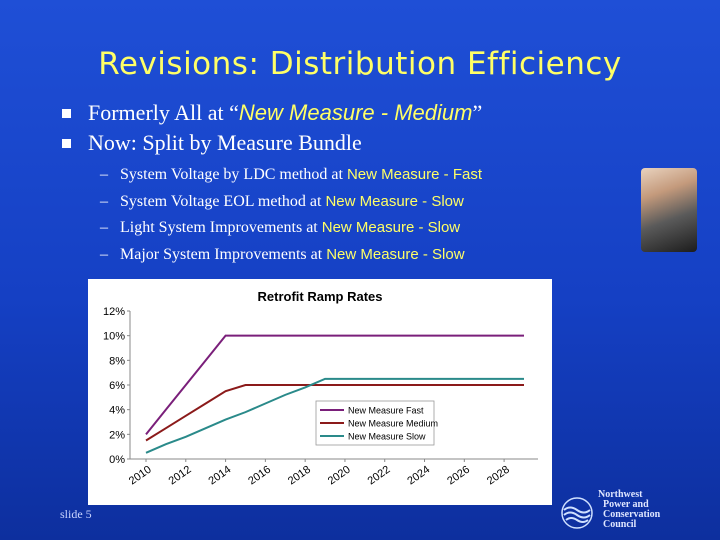  I want to click on x-tick-label: 2012, so click(180, 476).